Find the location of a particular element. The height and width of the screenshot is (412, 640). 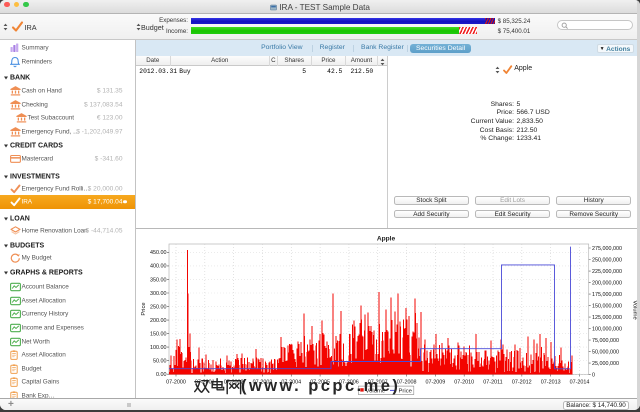

svg-text: 07-2007 is located at coordinates (378, 383).